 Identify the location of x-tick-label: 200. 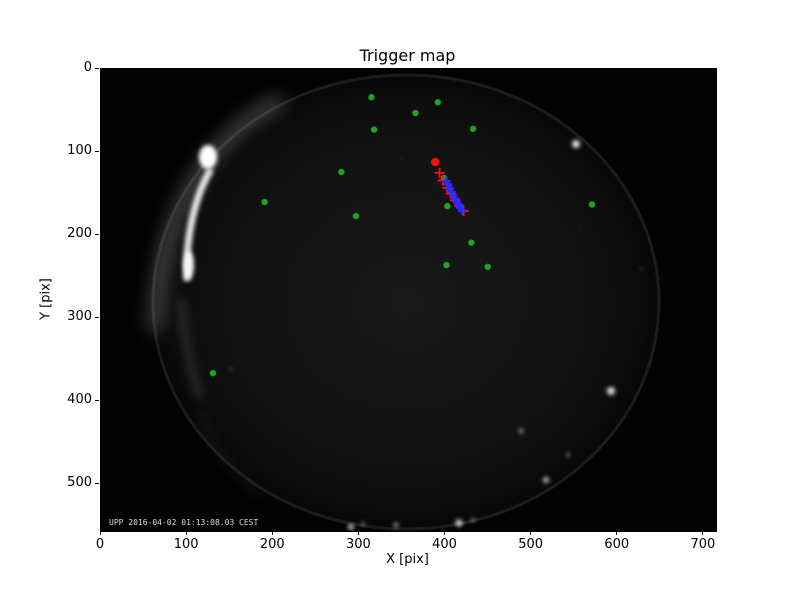
(272, 544).